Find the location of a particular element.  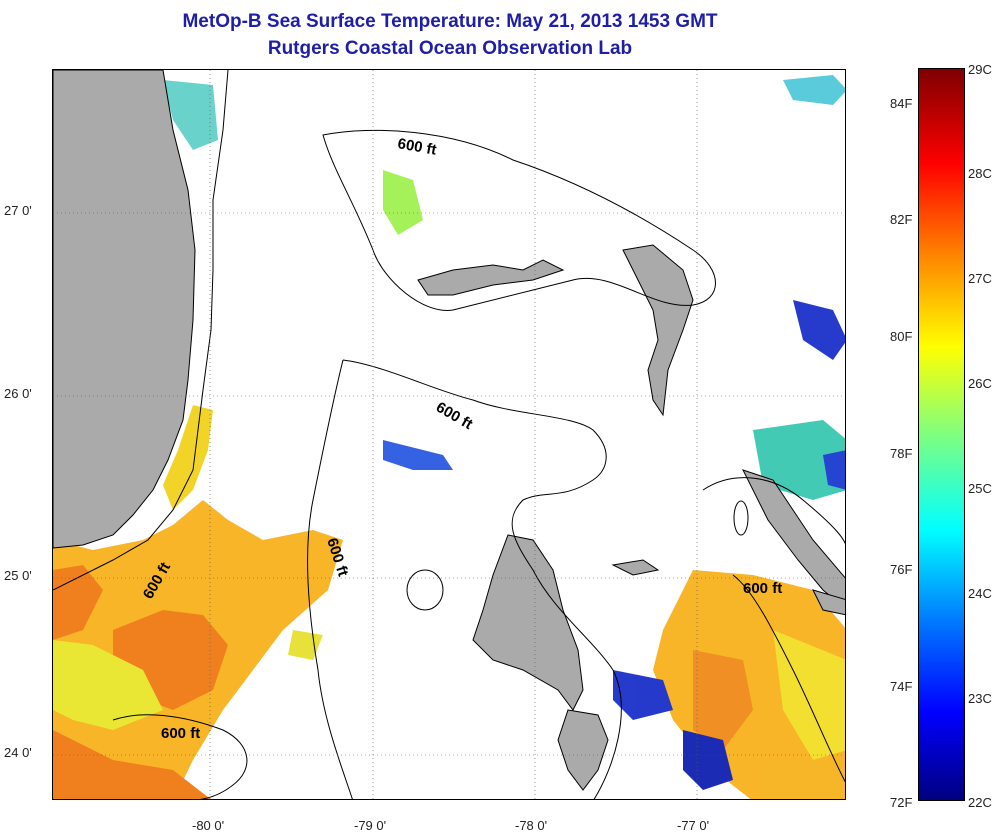

latitude-label-27: 27 0' is located at coordinates (18, 210).